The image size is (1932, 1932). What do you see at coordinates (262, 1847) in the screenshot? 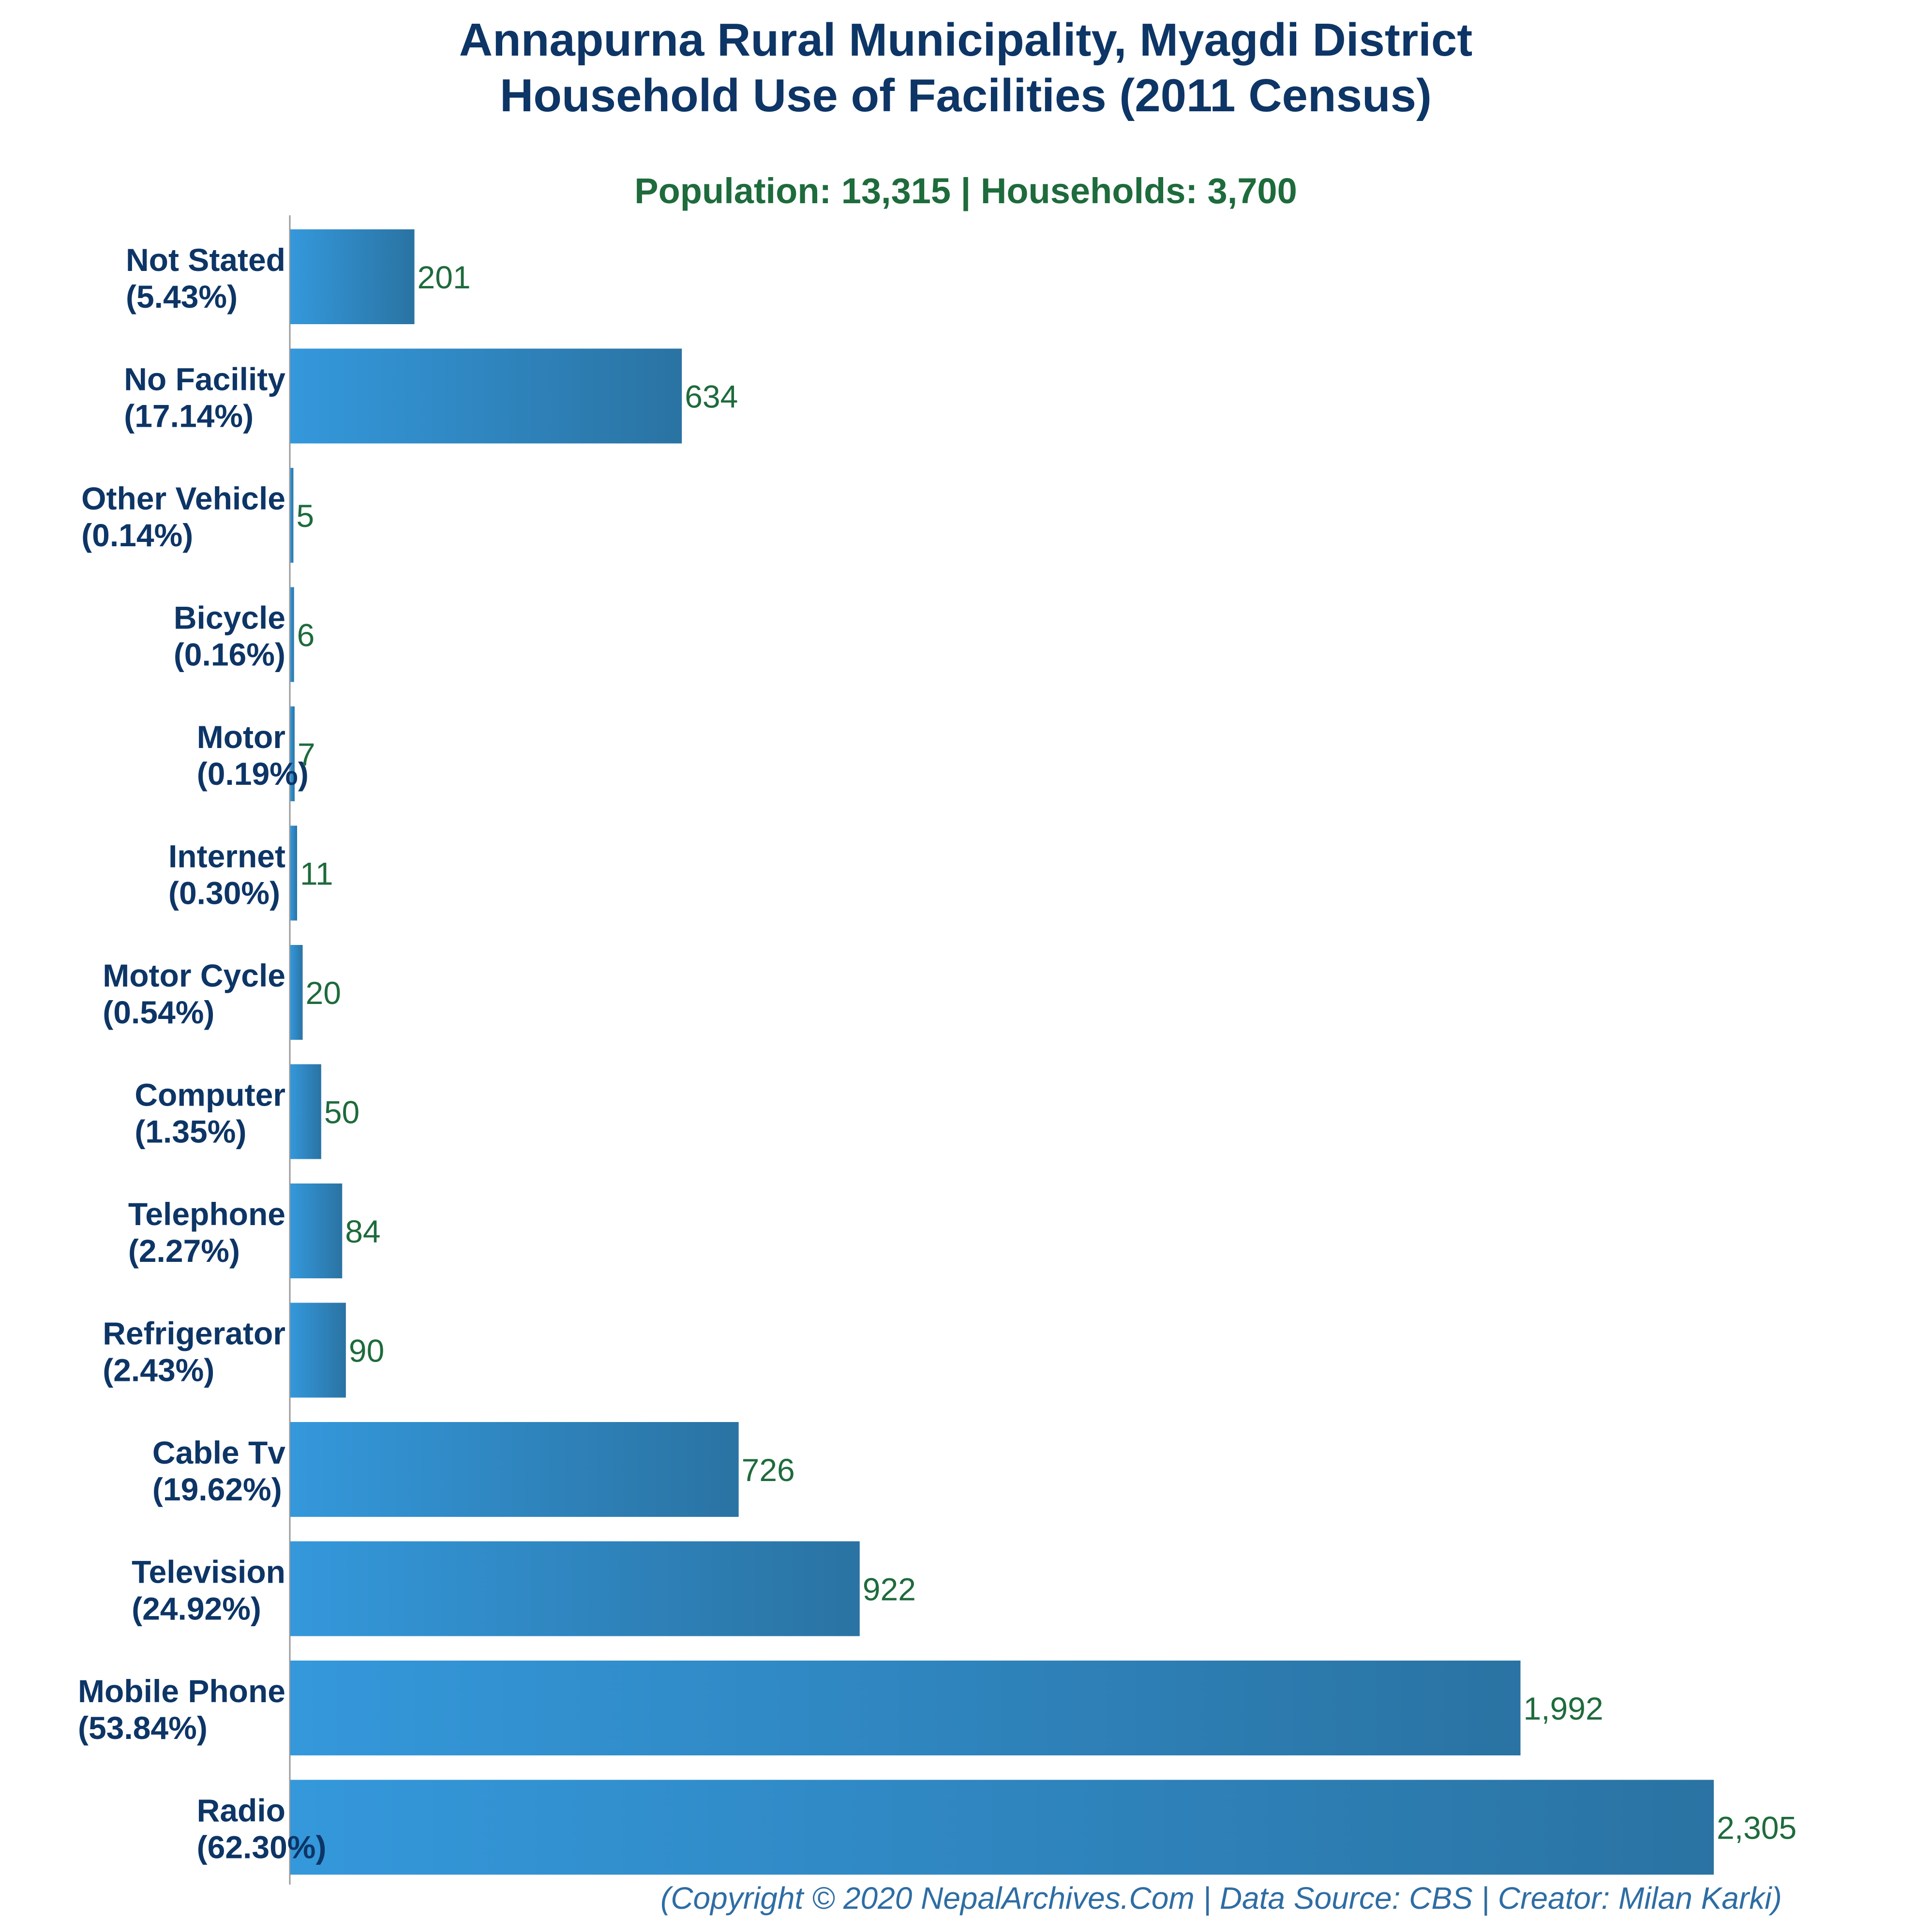
I see `category-percent-radio: (62.30%)` at bounding box center [262, 1847].